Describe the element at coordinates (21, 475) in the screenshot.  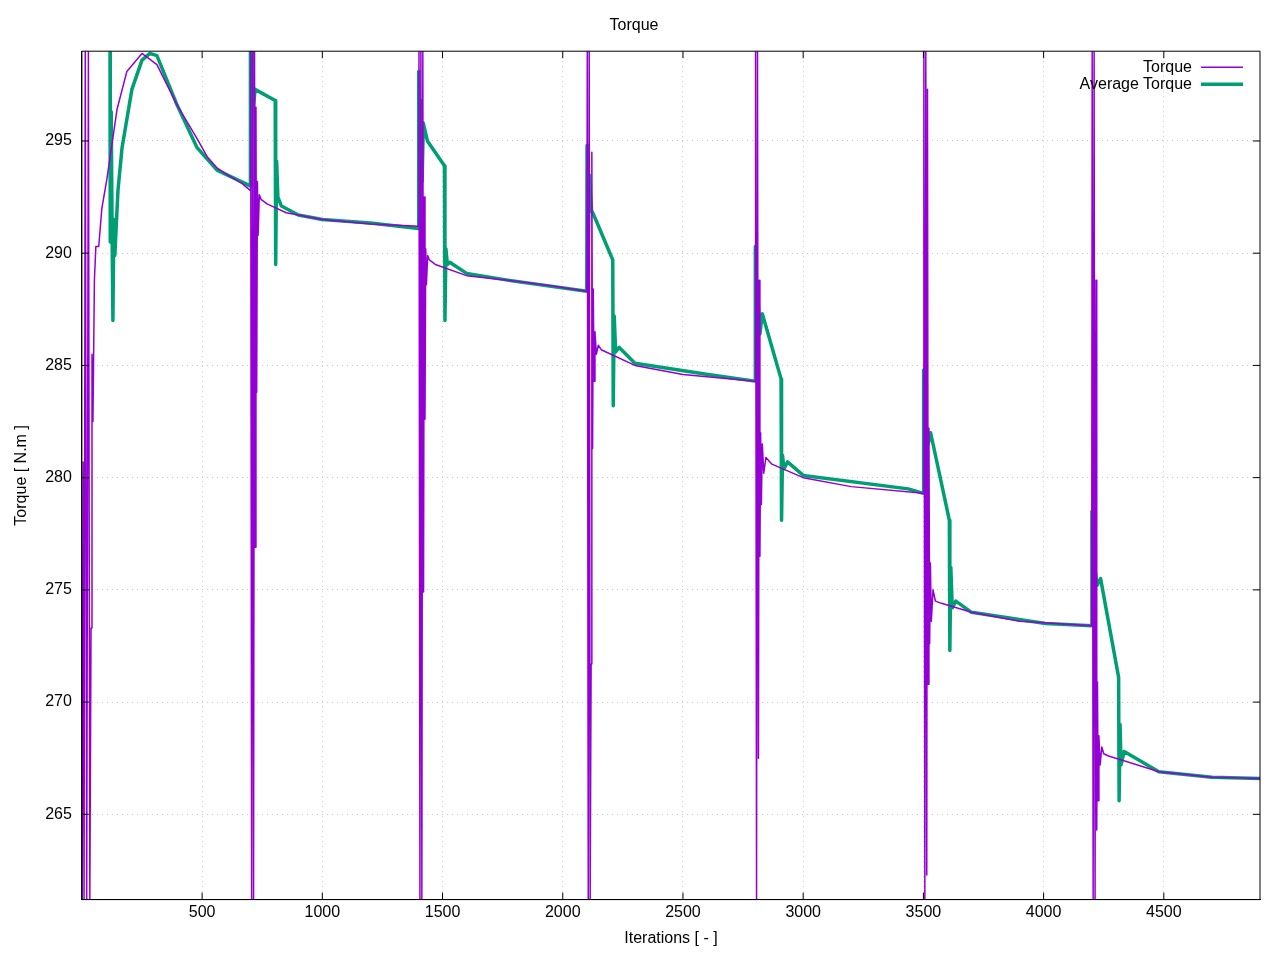
I see `y-axis-title: Torque [ N.m ]` at that location.